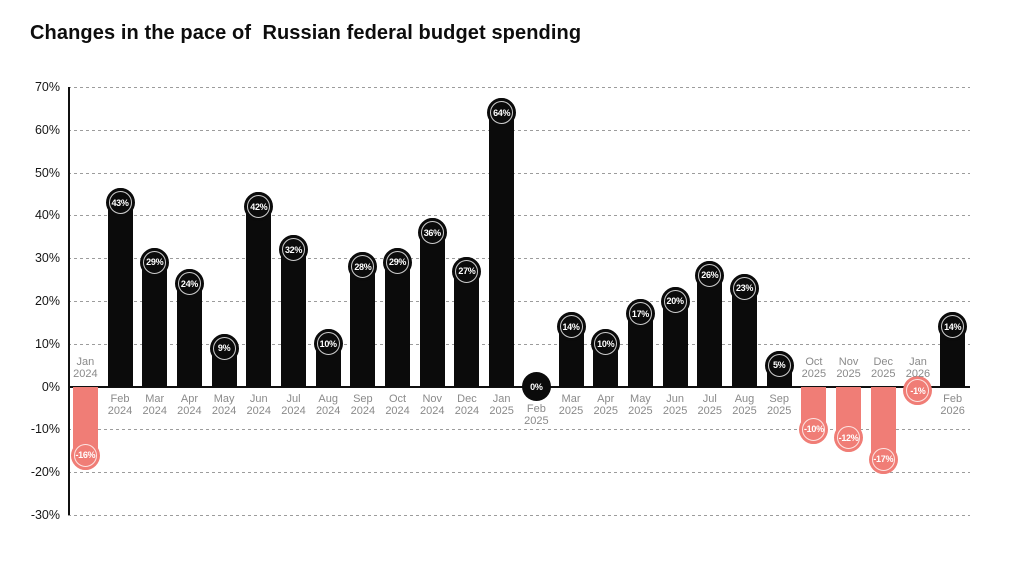 The height and width of the screenshot is (566, 1020). What do you see at coordinates (259, 405) in the screenshot?
I see `x-axis-label: Jun 2024` at bounding box center [259, 405].